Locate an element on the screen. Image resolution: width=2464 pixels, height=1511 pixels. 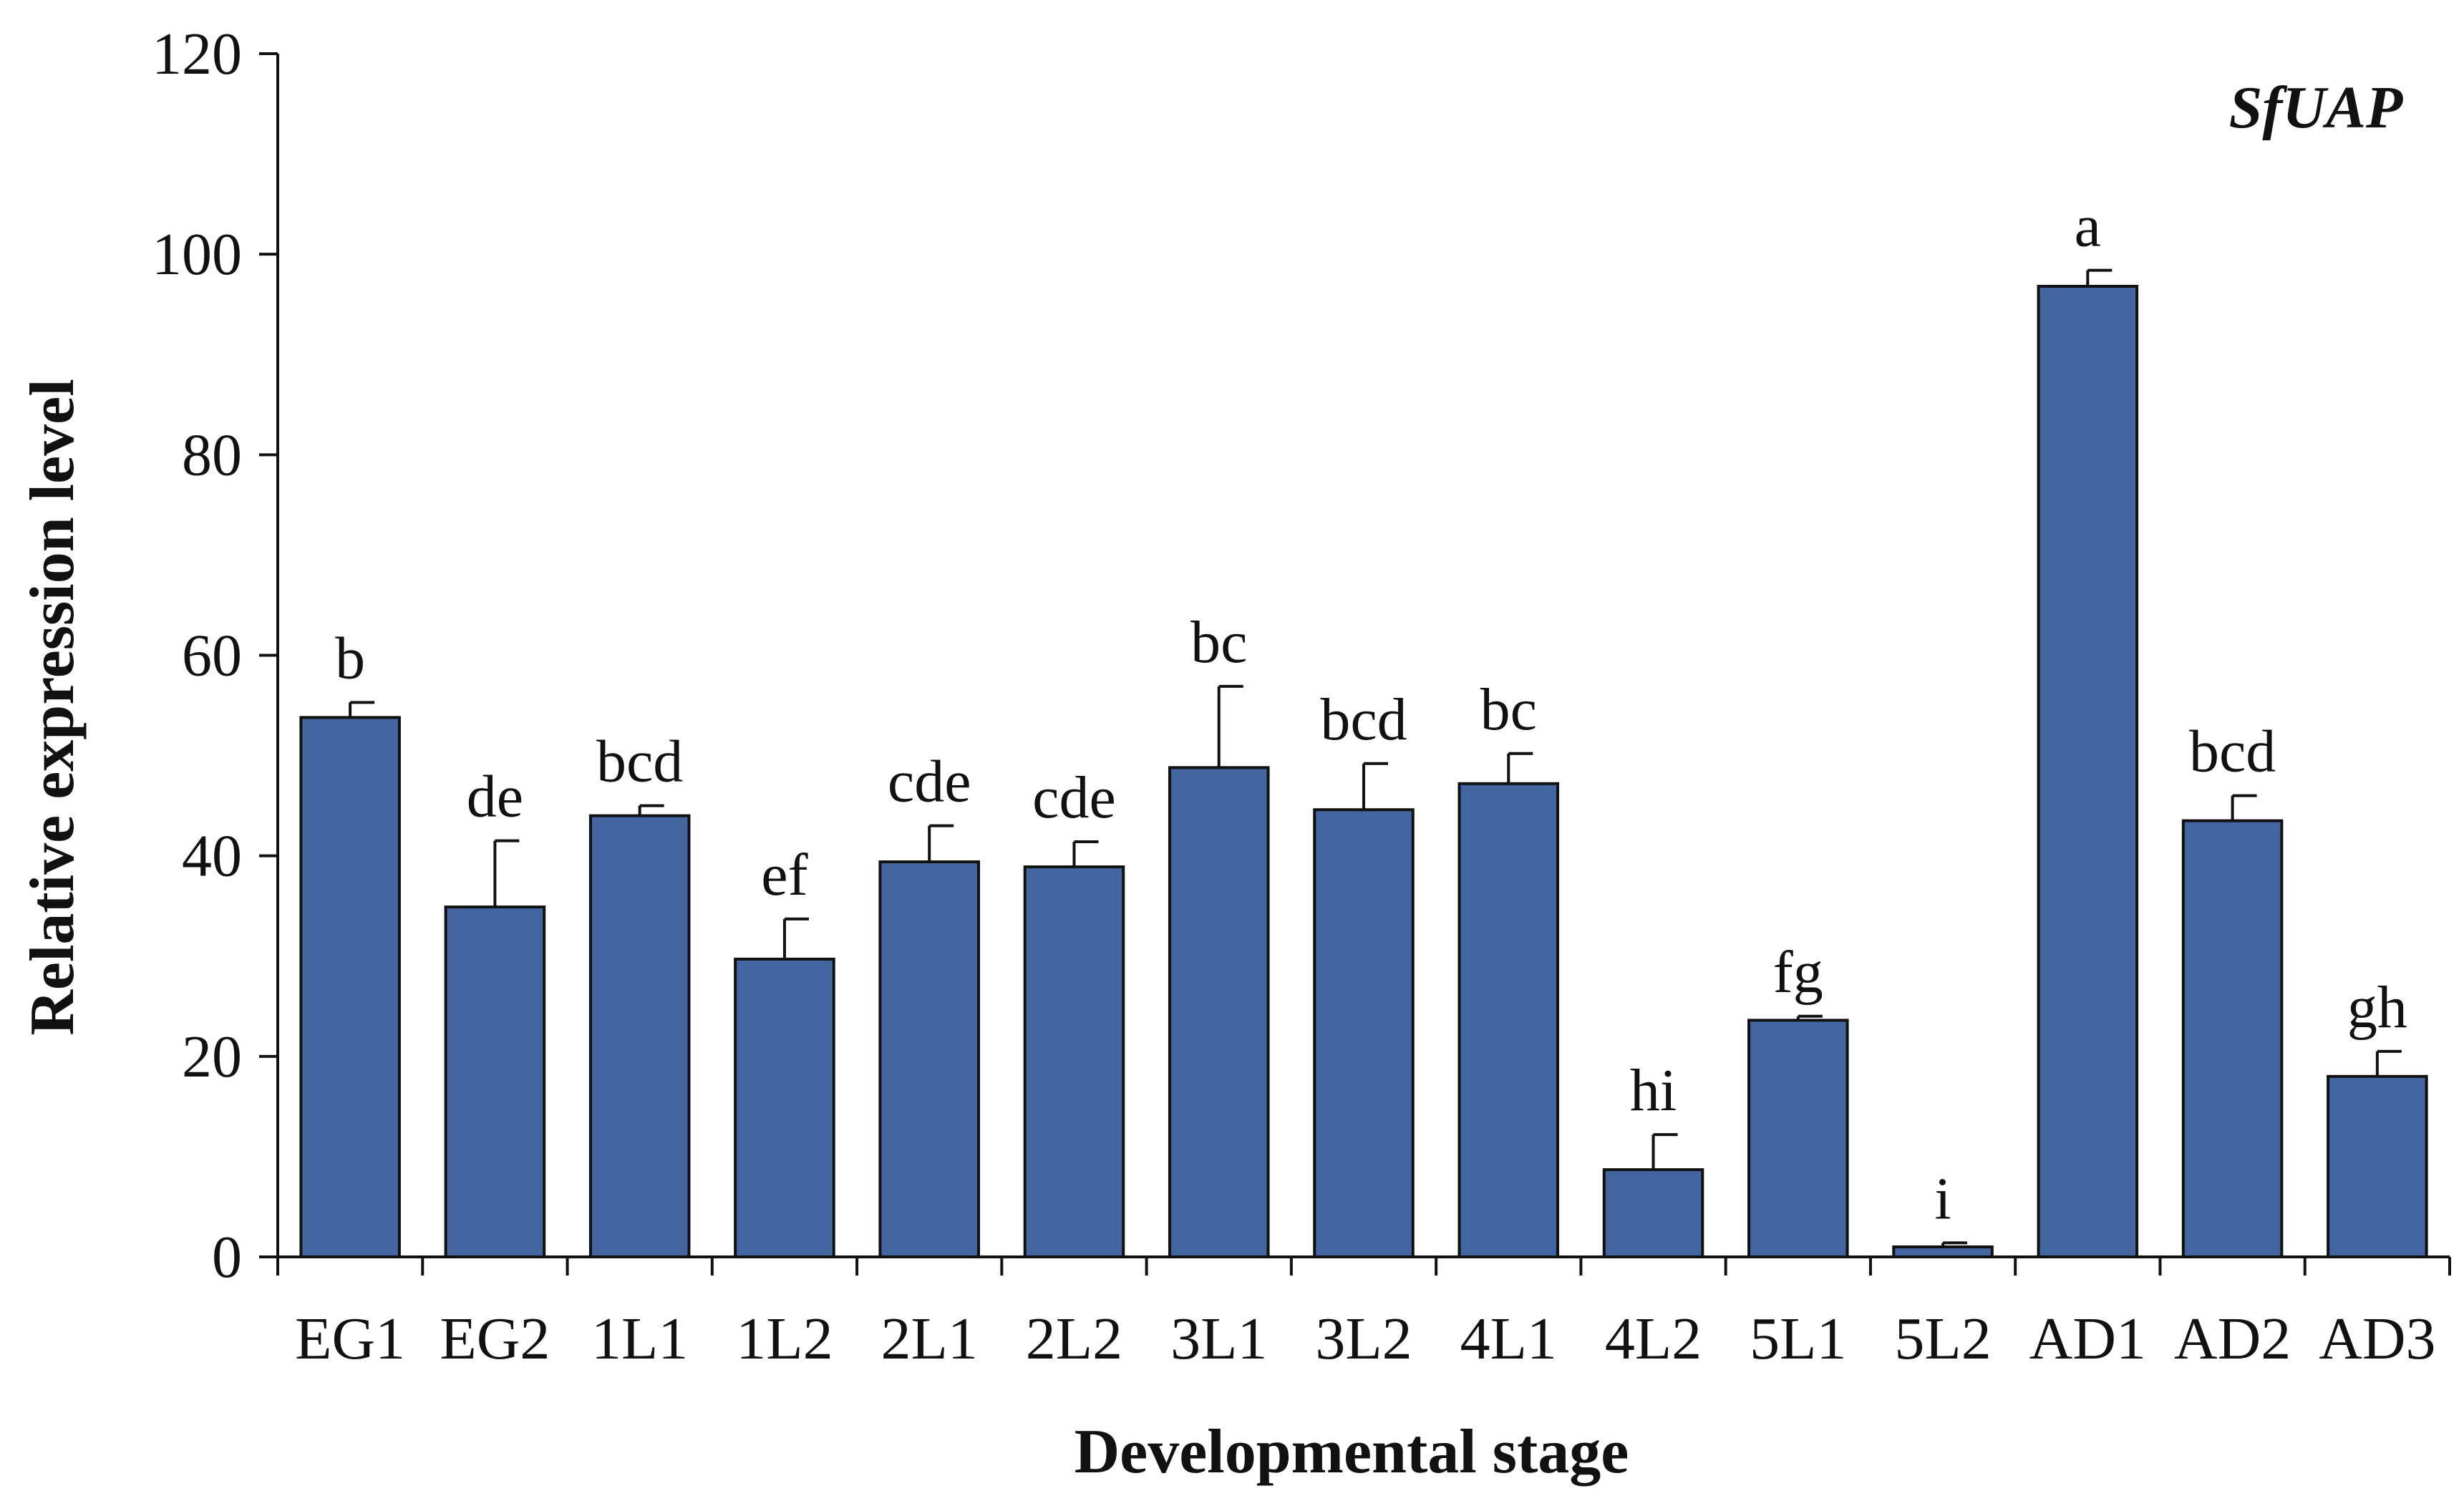
significance-label-ad1: a is located at coordinates (2088, 226).